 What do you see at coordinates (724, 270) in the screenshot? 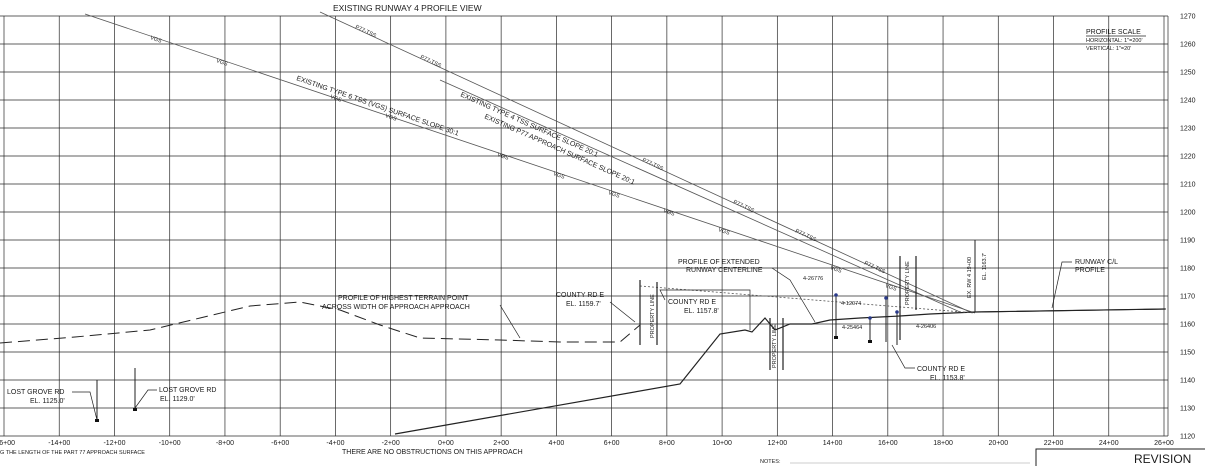
I see `extended-centerline-line-2: RUNWAY CENTERLINE` at bounding box center [724, 270].